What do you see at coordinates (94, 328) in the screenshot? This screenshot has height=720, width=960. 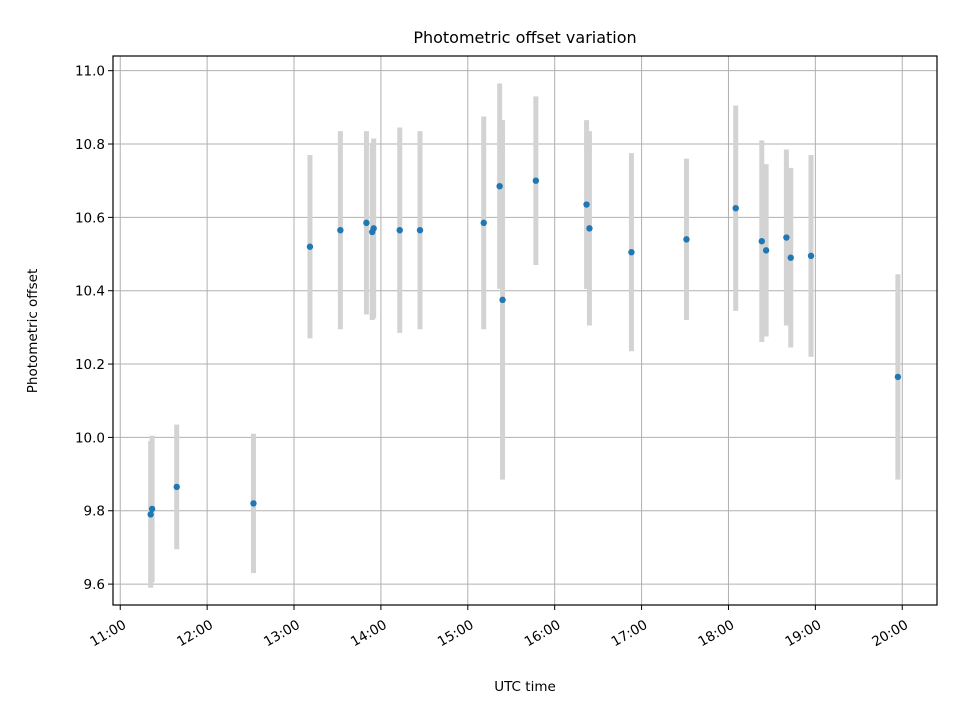 I see `y-axis-ticks: 9.6 9.8 10.0 10.2 10.4 10.6 10.8 11.0` at bounding box center [94, 328].